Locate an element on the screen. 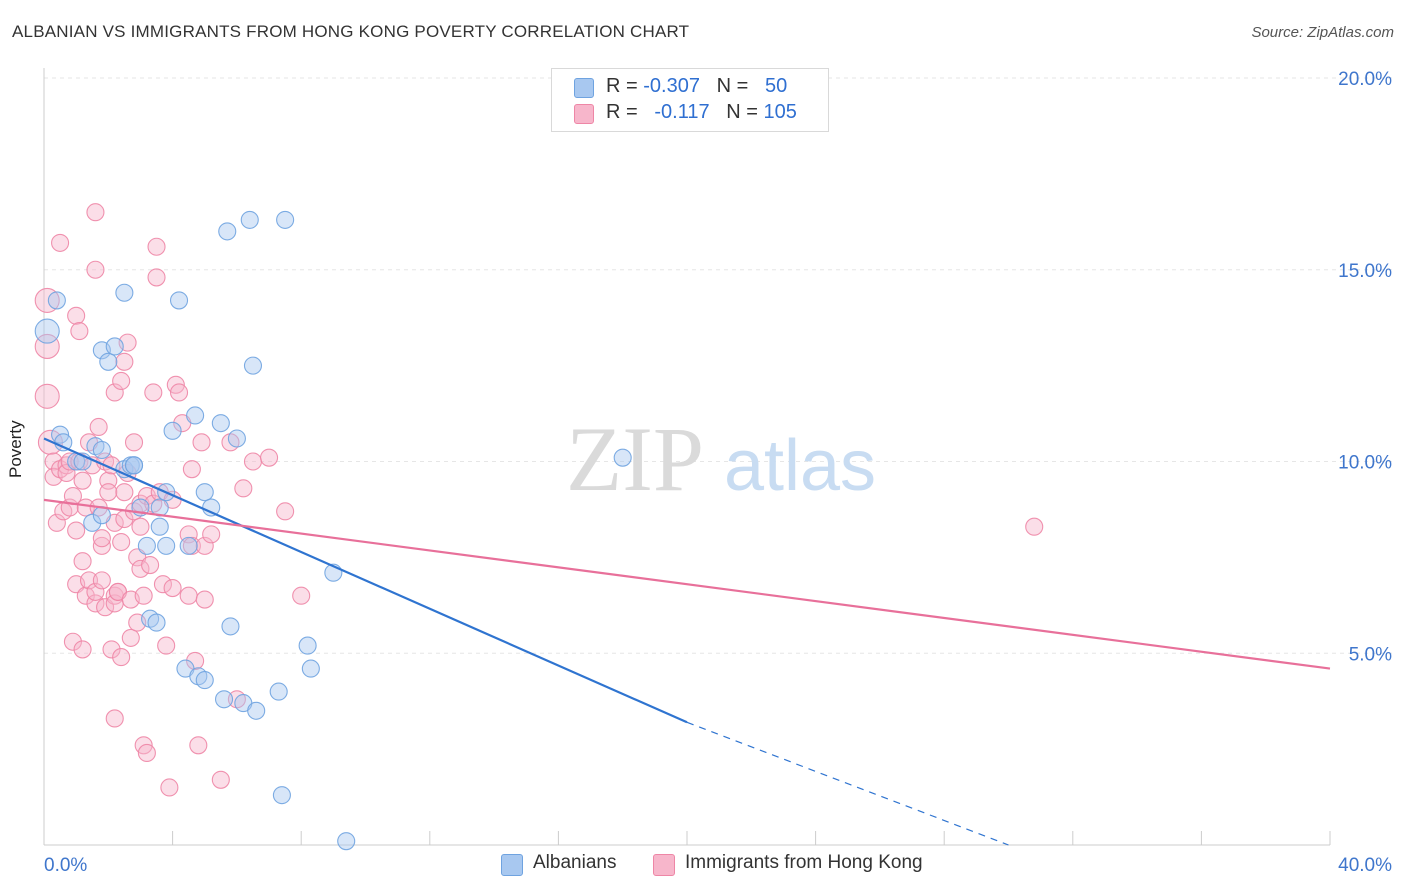  y-tick-label: 10.0% is located at coordinates (1365, 463).